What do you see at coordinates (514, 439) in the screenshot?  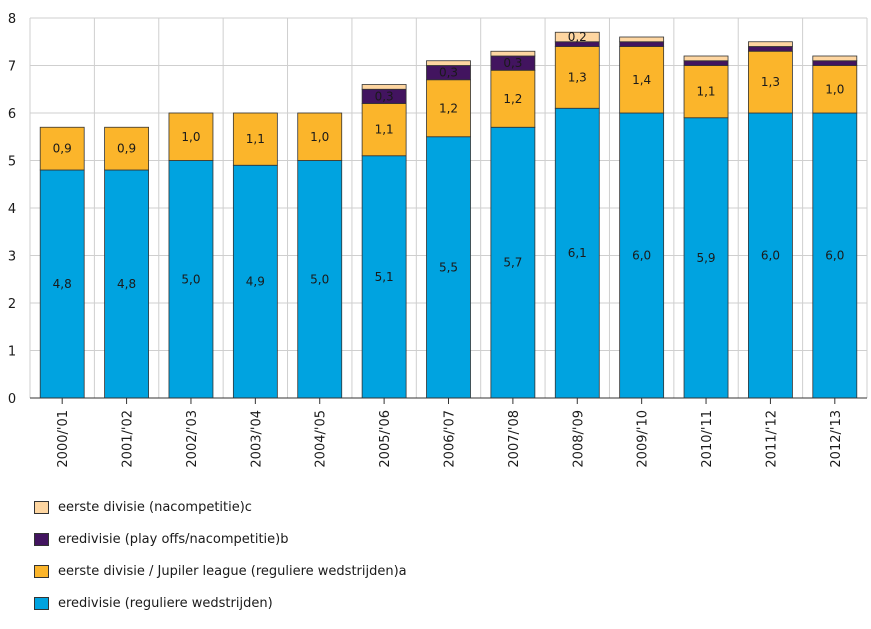 I see `x-tick-label: 2007/'08` at bounding box center [514, 439].